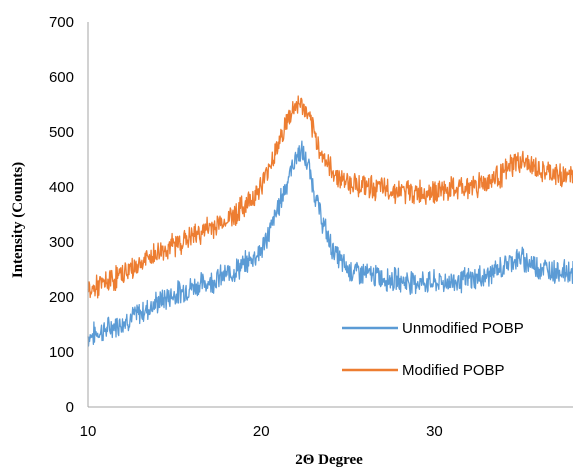 The width and height of the screenshot is (573, 470). I want to click on y-axis-title: Intensity (Counts), so click(18, 220).